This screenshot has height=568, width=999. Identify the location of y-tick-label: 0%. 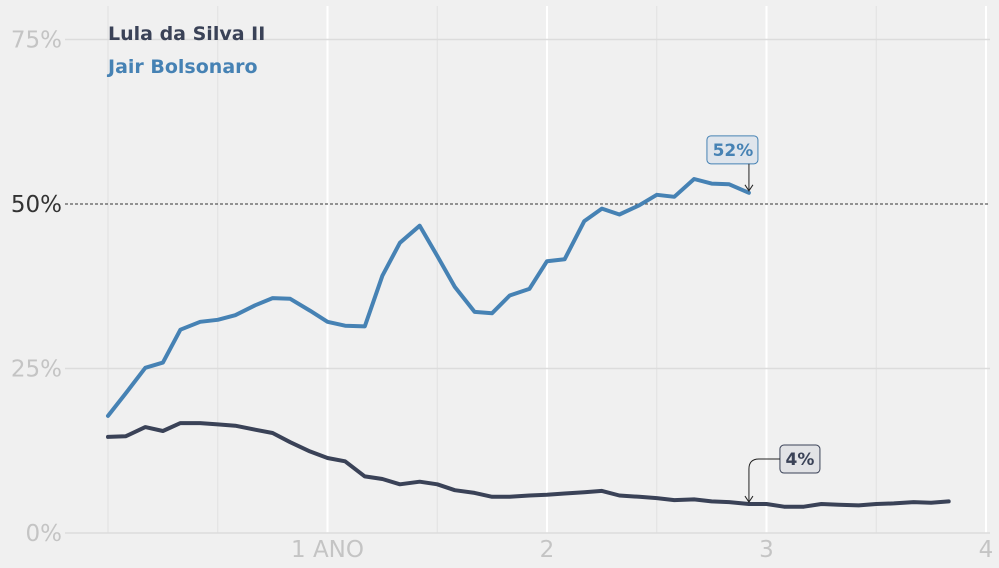
(44, 534).